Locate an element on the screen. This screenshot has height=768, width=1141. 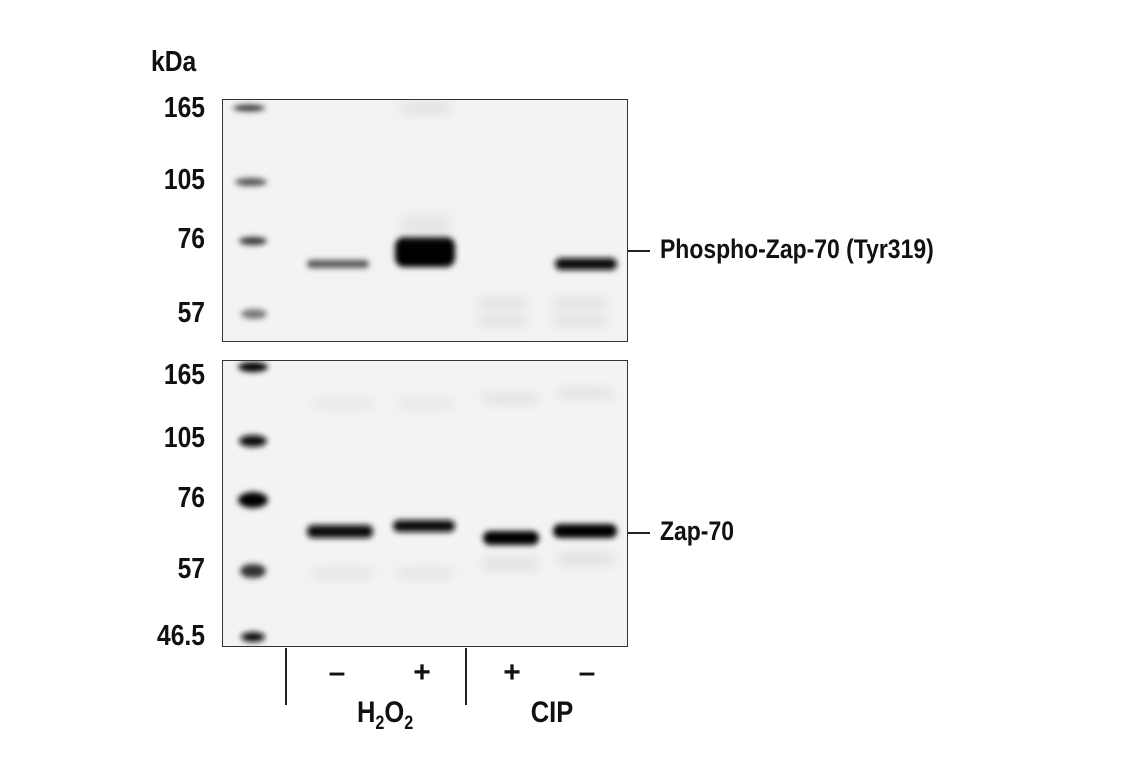
group-label-cip: CIP is located at coordinates (552, 712).